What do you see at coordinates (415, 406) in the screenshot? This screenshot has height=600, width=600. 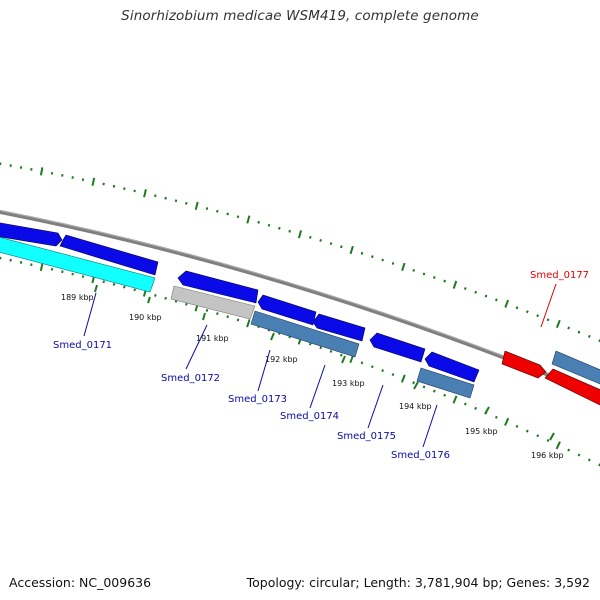 I see `tick-label: 194 kbp` at bounding box center [415, 406].